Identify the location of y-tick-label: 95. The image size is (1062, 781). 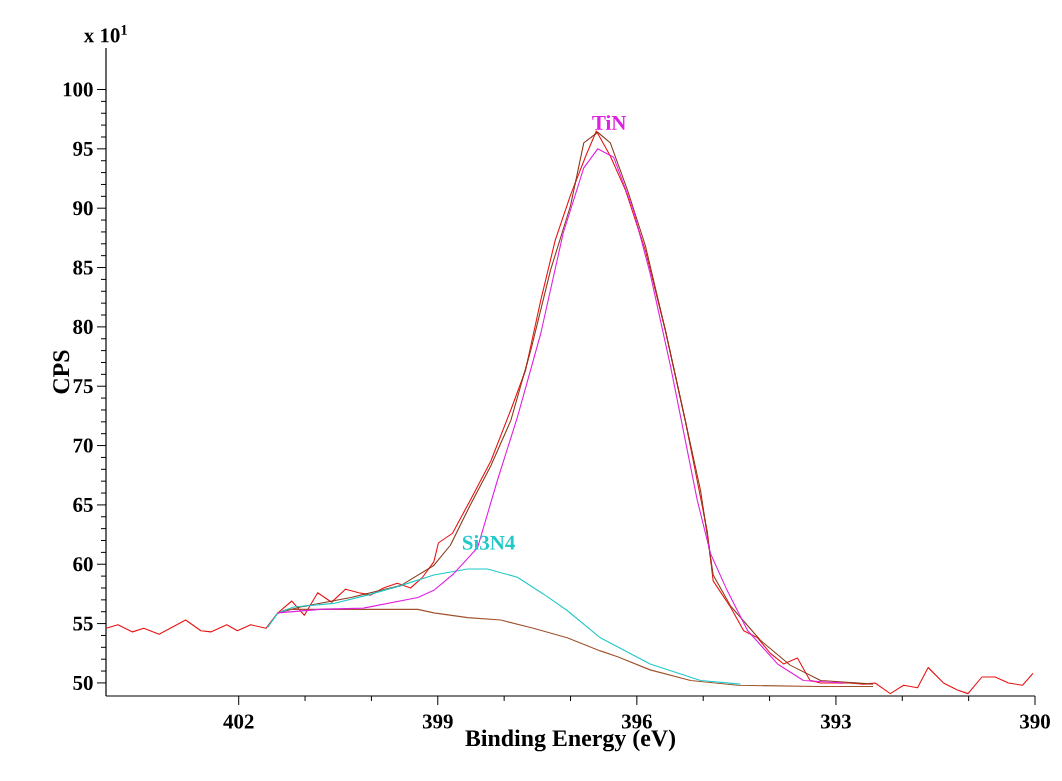
(83, 148).